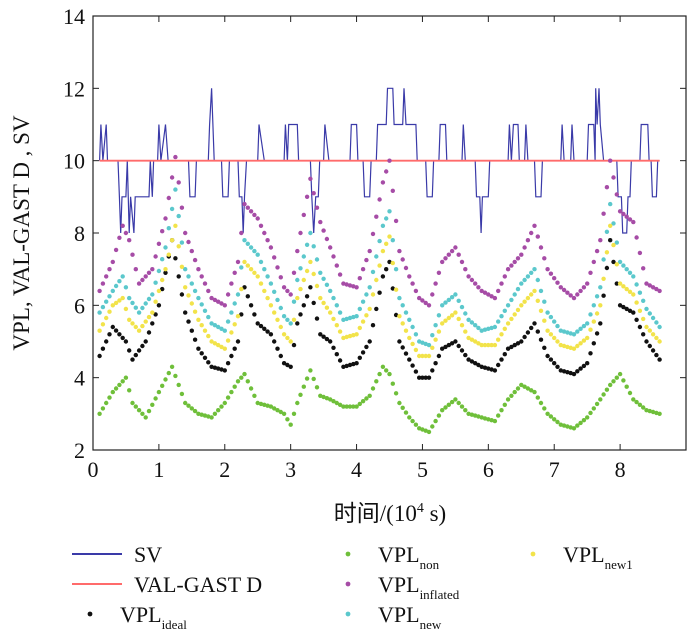 The height and width of the screenshot is (639, 700). Describe the element at coordinates (93, 469) in the screenshot. I see `x-tick-label: 0` at that location.